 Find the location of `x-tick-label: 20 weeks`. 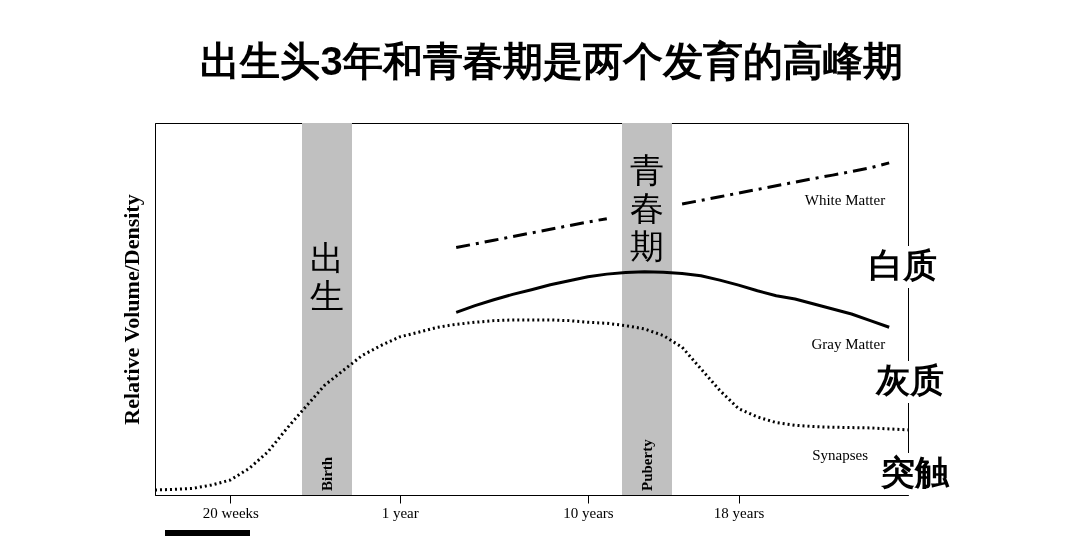

x-tick-label: 20 weeks is located at coordinates (231, 512).